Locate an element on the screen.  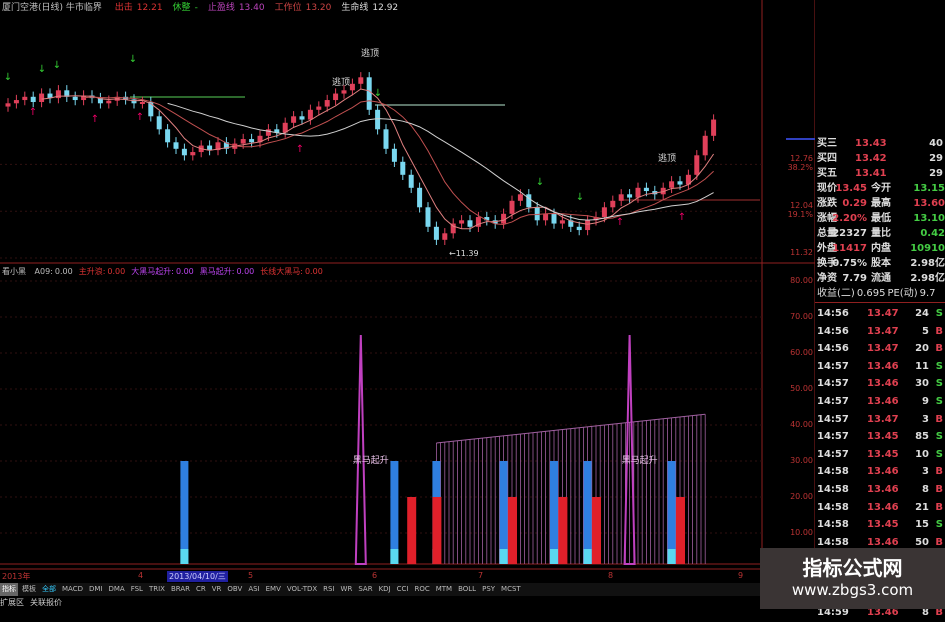
moving-average-line is located at coordinates (398, 161).